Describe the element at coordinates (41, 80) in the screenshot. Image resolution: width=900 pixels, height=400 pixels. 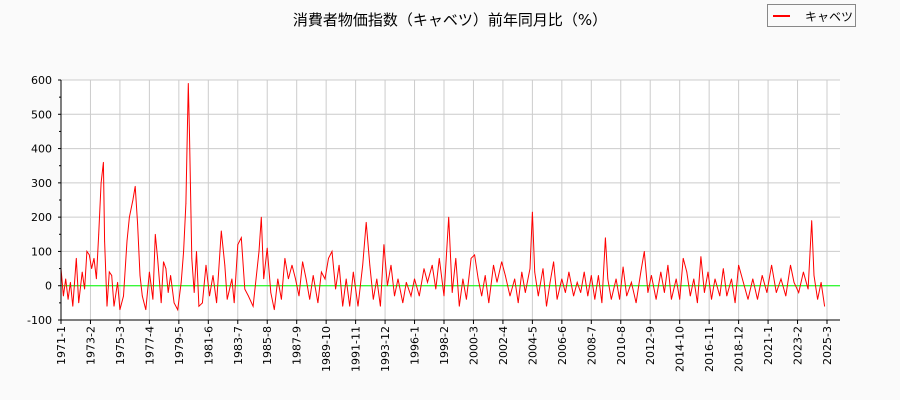
I see `y-tick-label: 600` at that location.